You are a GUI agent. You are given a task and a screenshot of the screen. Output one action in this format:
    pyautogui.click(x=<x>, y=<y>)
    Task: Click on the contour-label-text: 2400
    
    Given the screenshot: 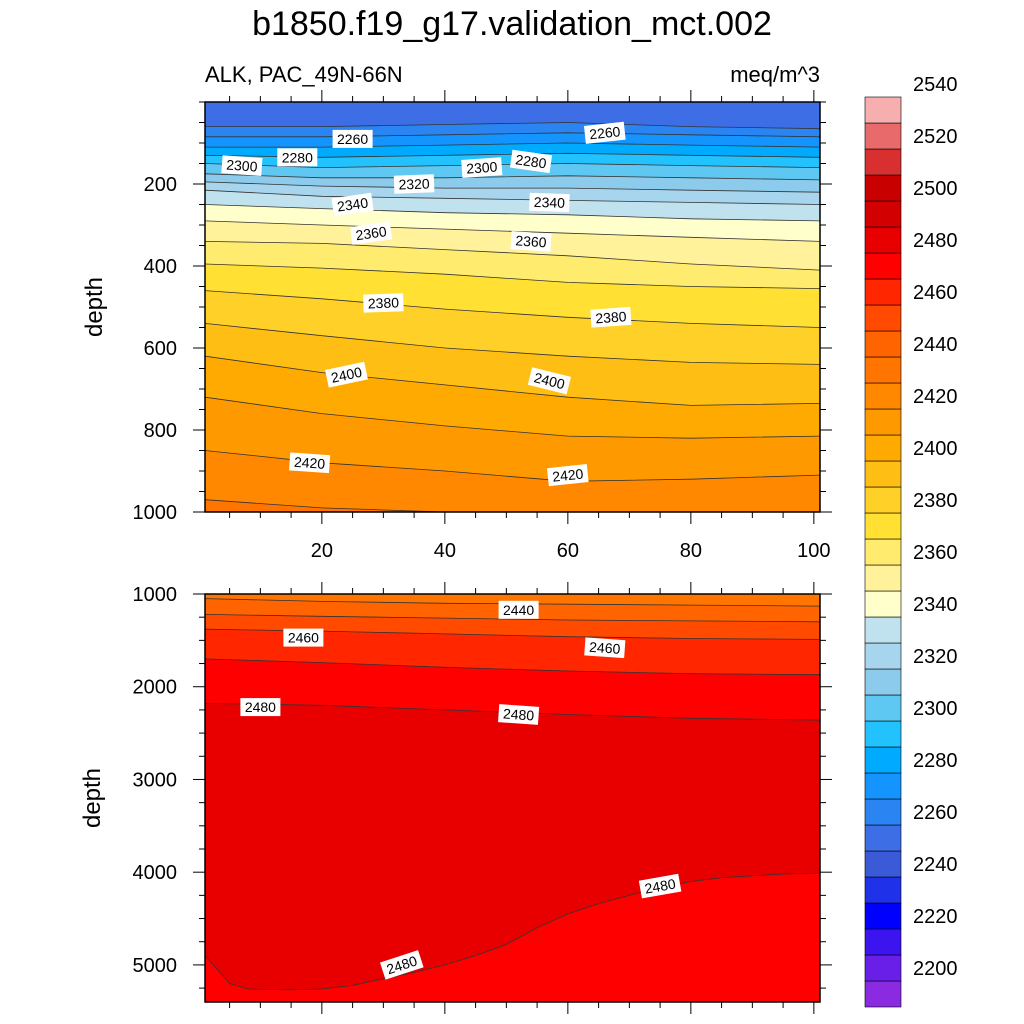 What is the action you would take?
    pyautogui.click(x=347, y=375)
    